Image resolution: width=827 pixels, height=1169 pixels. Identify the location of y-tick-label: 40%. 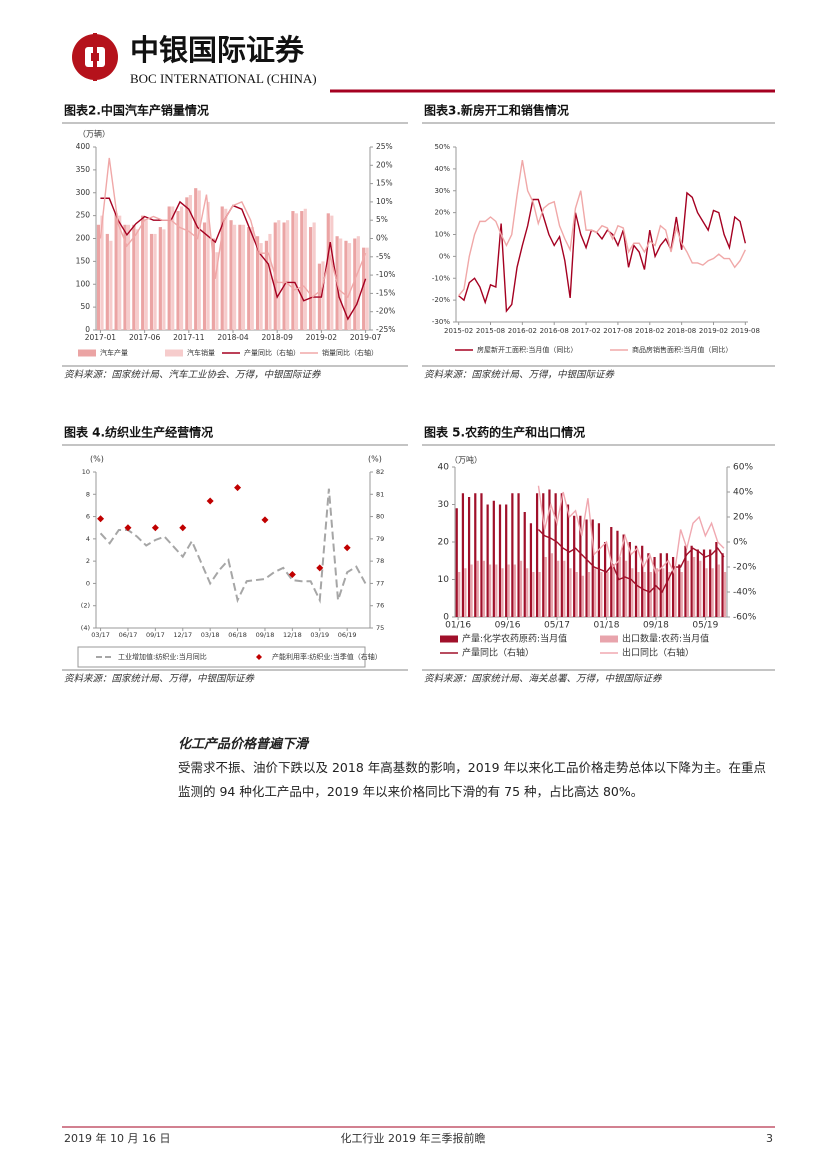
(442, 169).